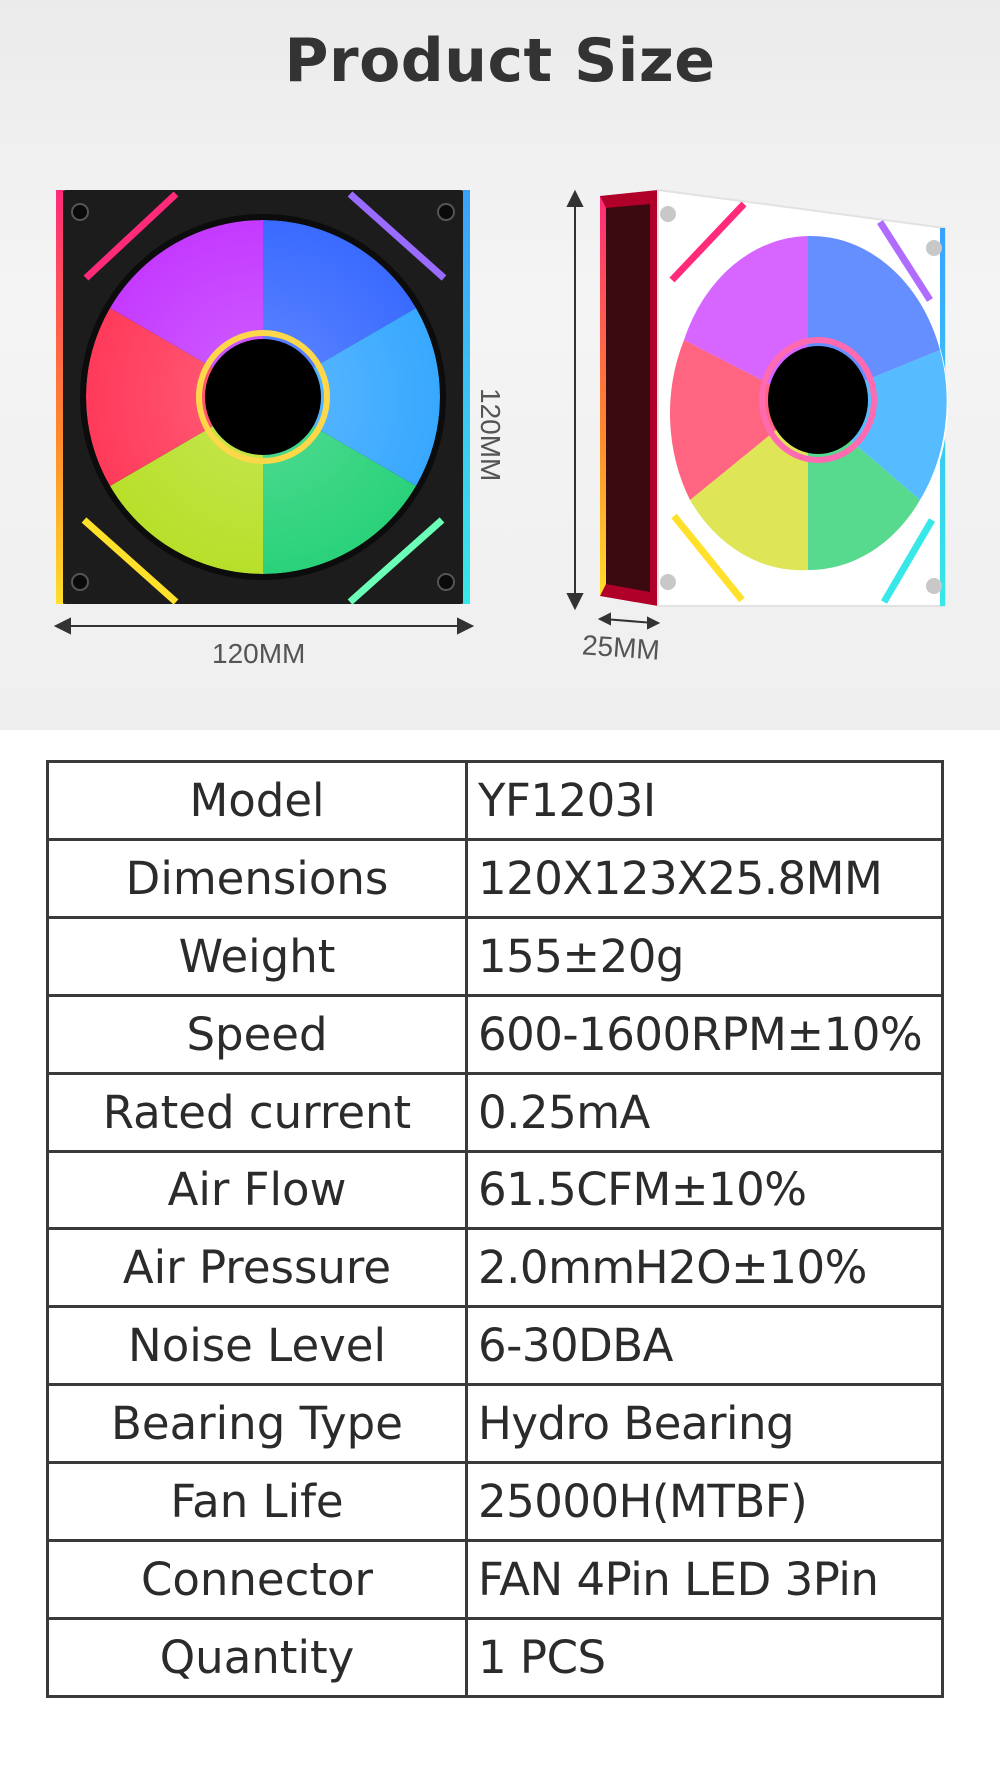 Image resolution: width=1000 pixels, height=1774 pixels. I want to click on table-row: Connector FAN 4Pin LED 3Pin, so click(495, 1579).